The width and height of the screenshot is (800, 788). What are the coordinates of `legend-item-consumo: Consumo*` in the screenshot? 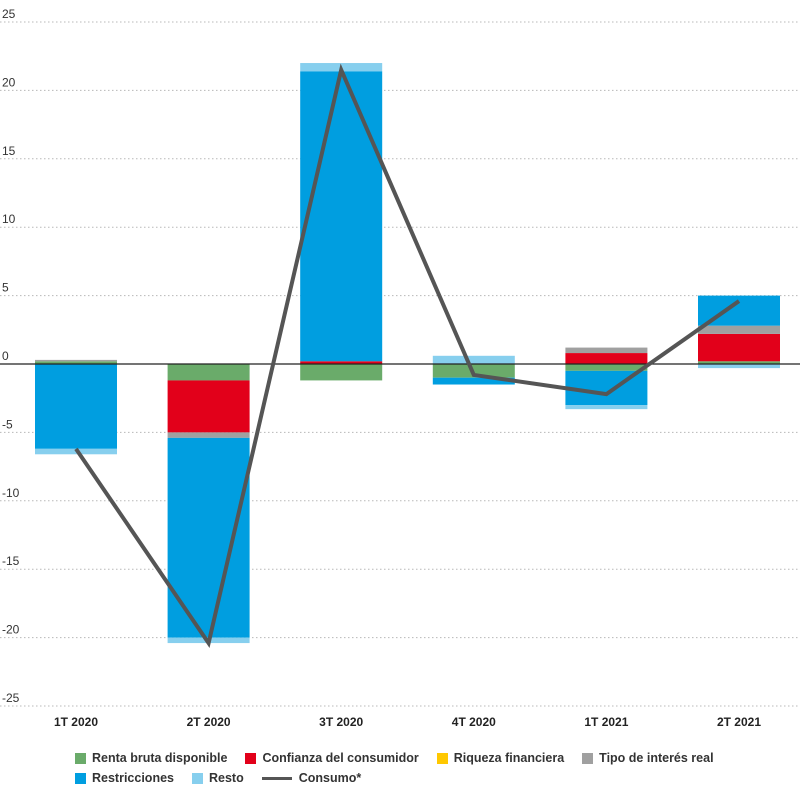 It's located at (311, 778).